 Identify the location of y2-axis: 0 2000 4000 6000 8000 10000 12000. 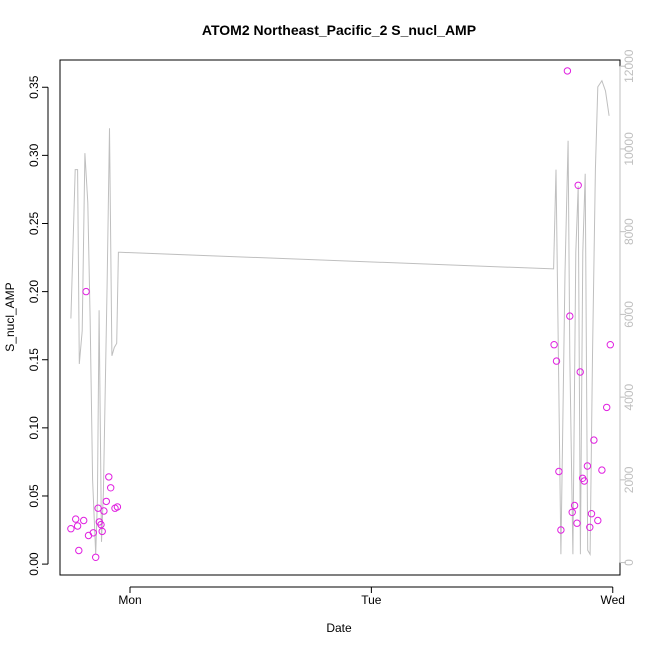
(627, 307).